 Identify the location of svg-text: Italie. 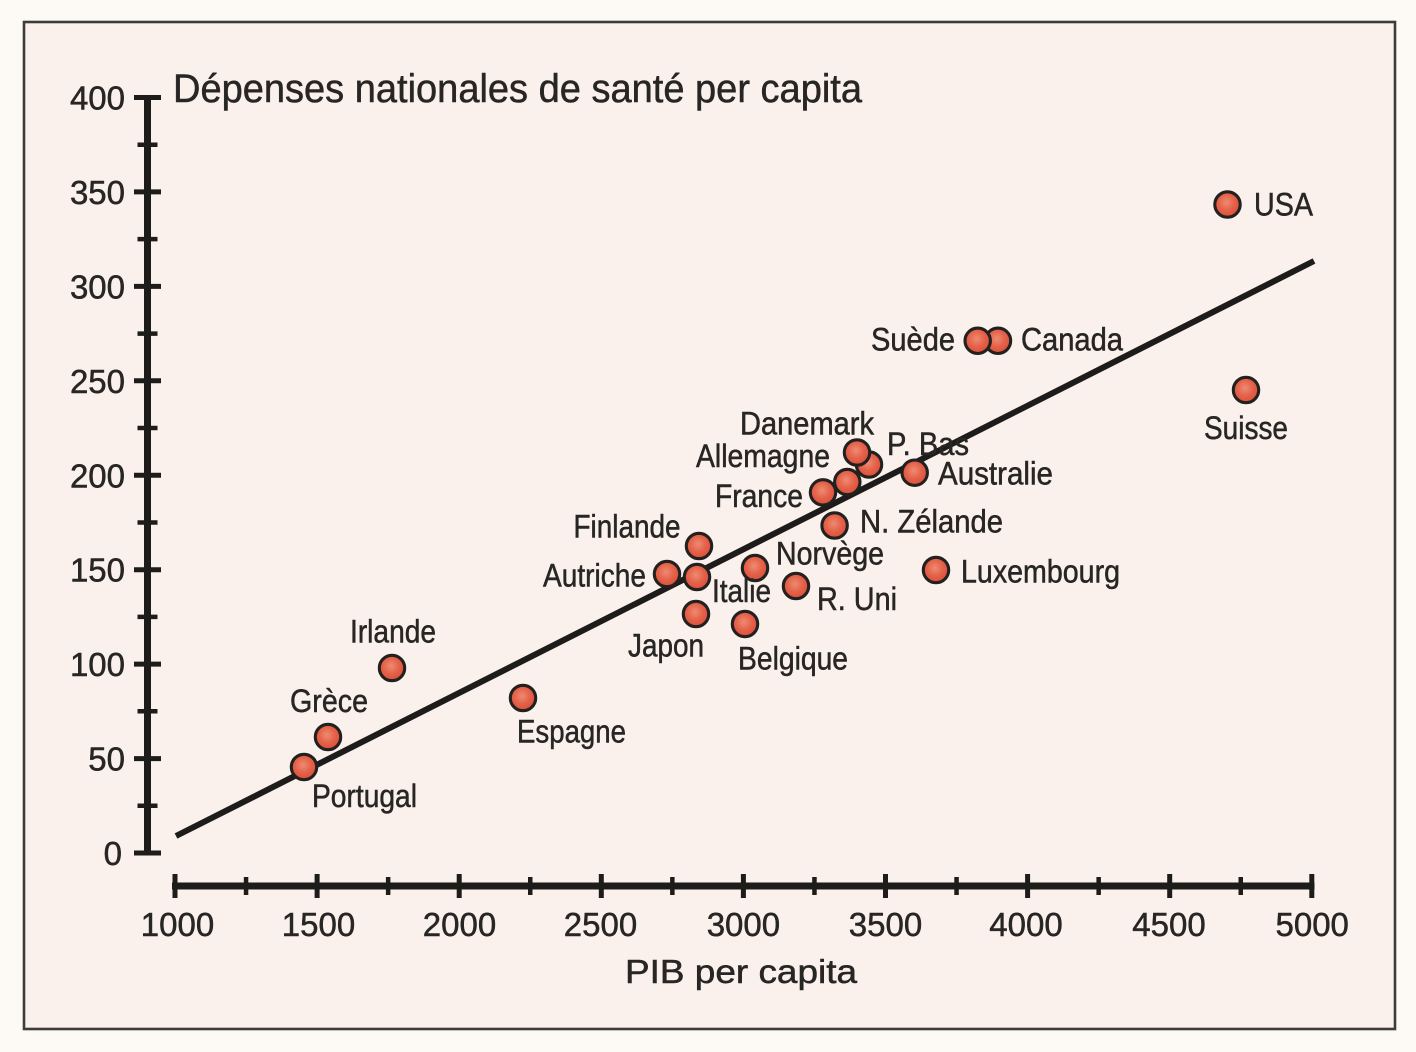
(741, 591).